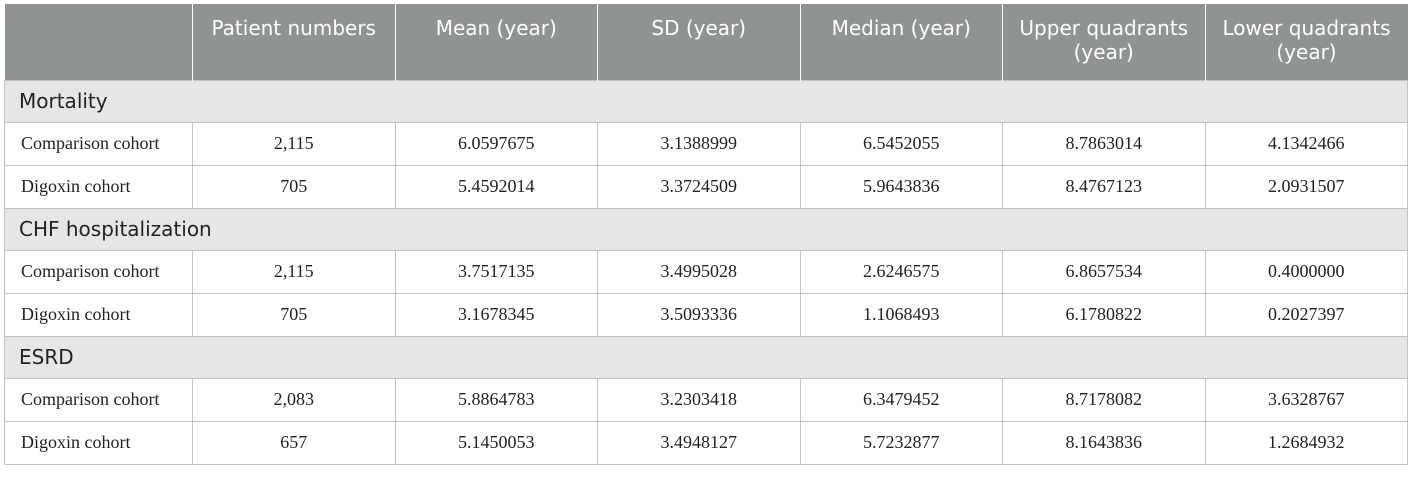  I want to click on column-header-mean: Mean (year), so click(496, 42).